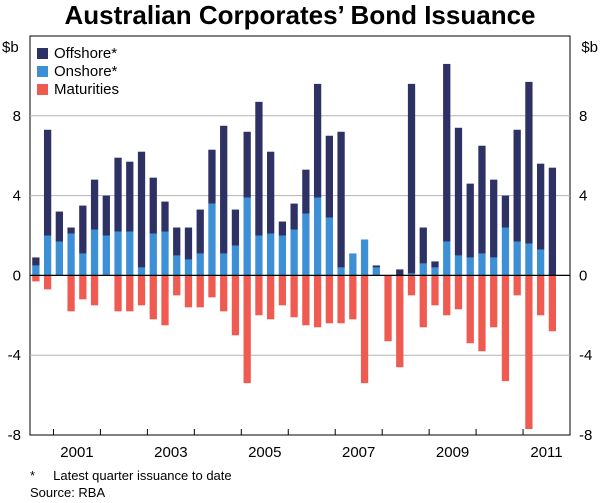 The image size is (600, 503). I want to click on y-tick-label-left-4: 4, so click(17, 196).